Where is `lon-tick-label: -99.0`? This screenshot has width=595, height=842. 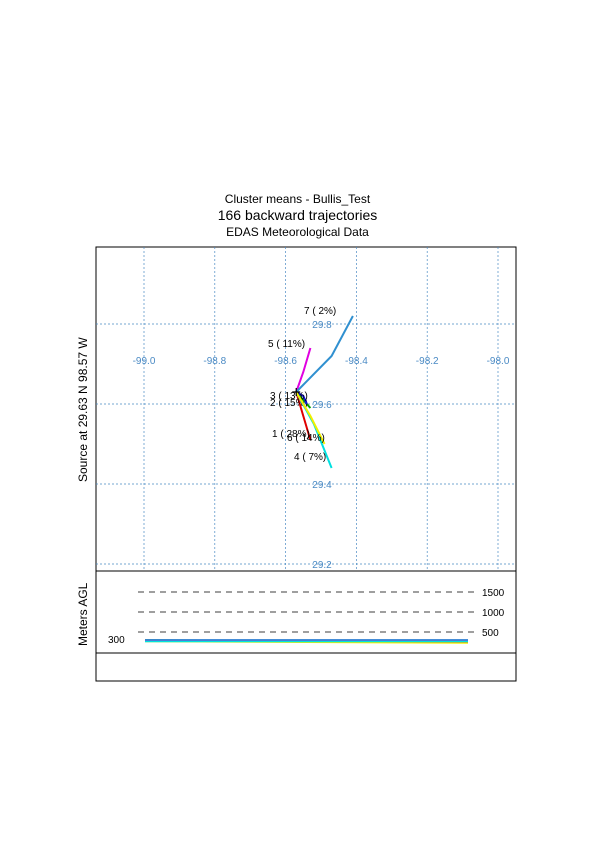
lon-tick-label: -99.0 is located at coordinates (144, 361).